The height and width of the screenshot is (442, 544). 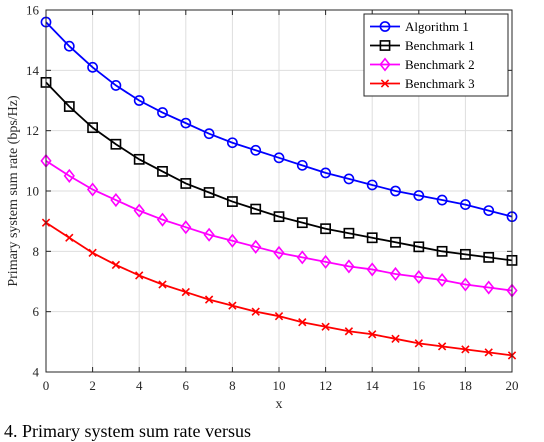 I want to click on x-tick-label: 20, so click(x=512, y=385).